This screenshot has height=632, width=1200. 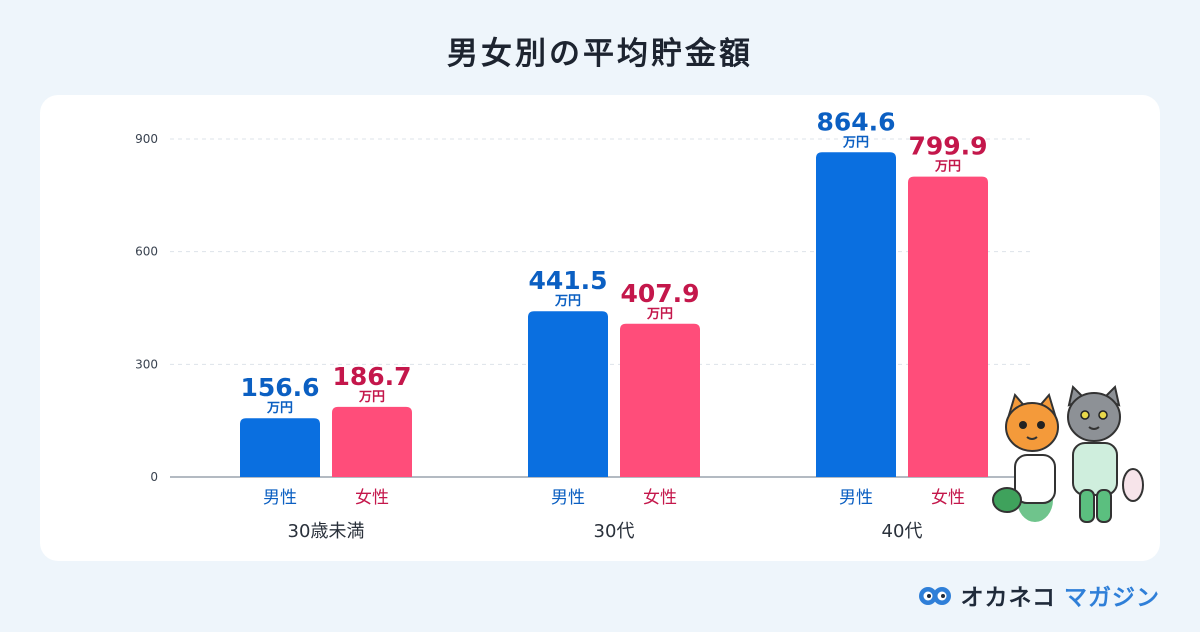 What do you see at coordinates (154, 477) in the screenshot?
I see `y-tick-label: 0` at bounding box center [154, 477].